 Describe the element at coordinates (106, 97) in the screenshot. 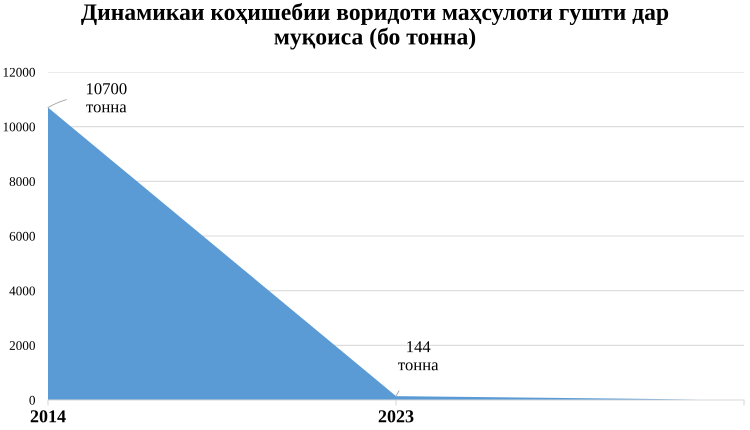

I see `data-label: 10700 тонна` at that location.